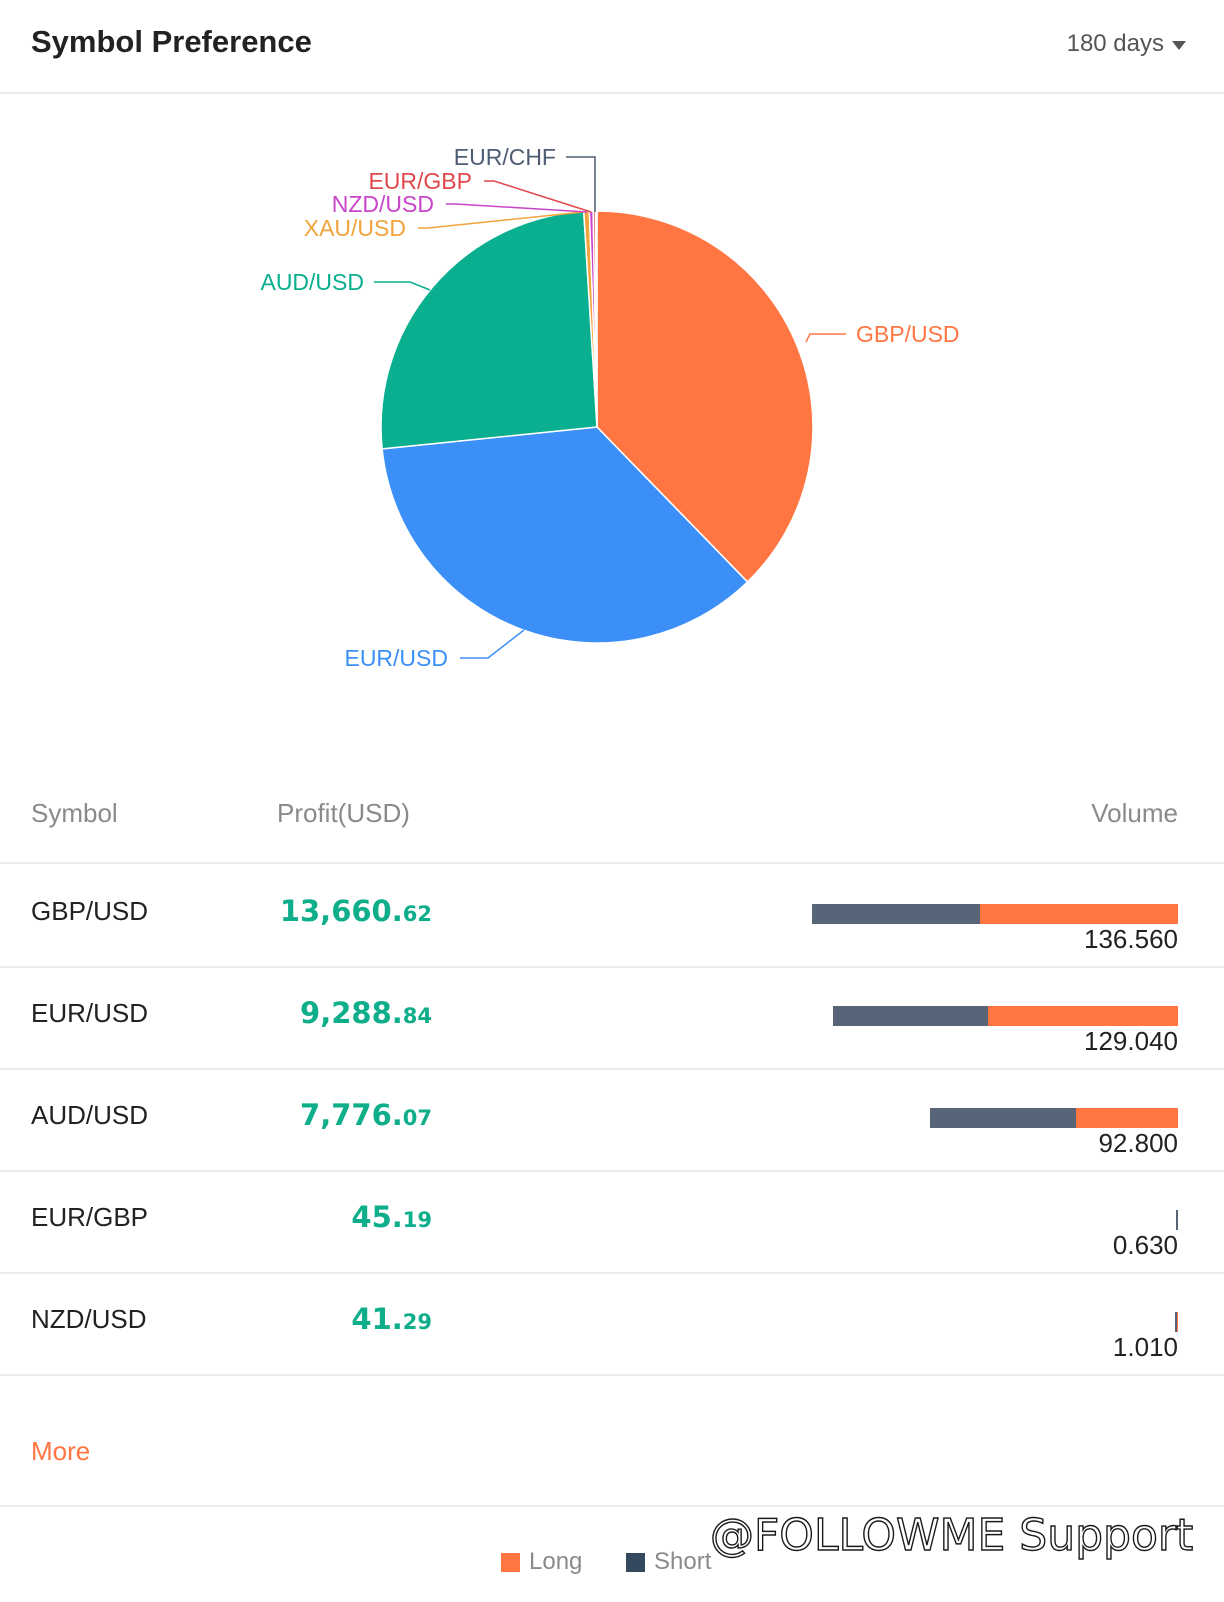  Describe the element at coordinates (612, 1506) in the screenshot. I see `divider` at that location.